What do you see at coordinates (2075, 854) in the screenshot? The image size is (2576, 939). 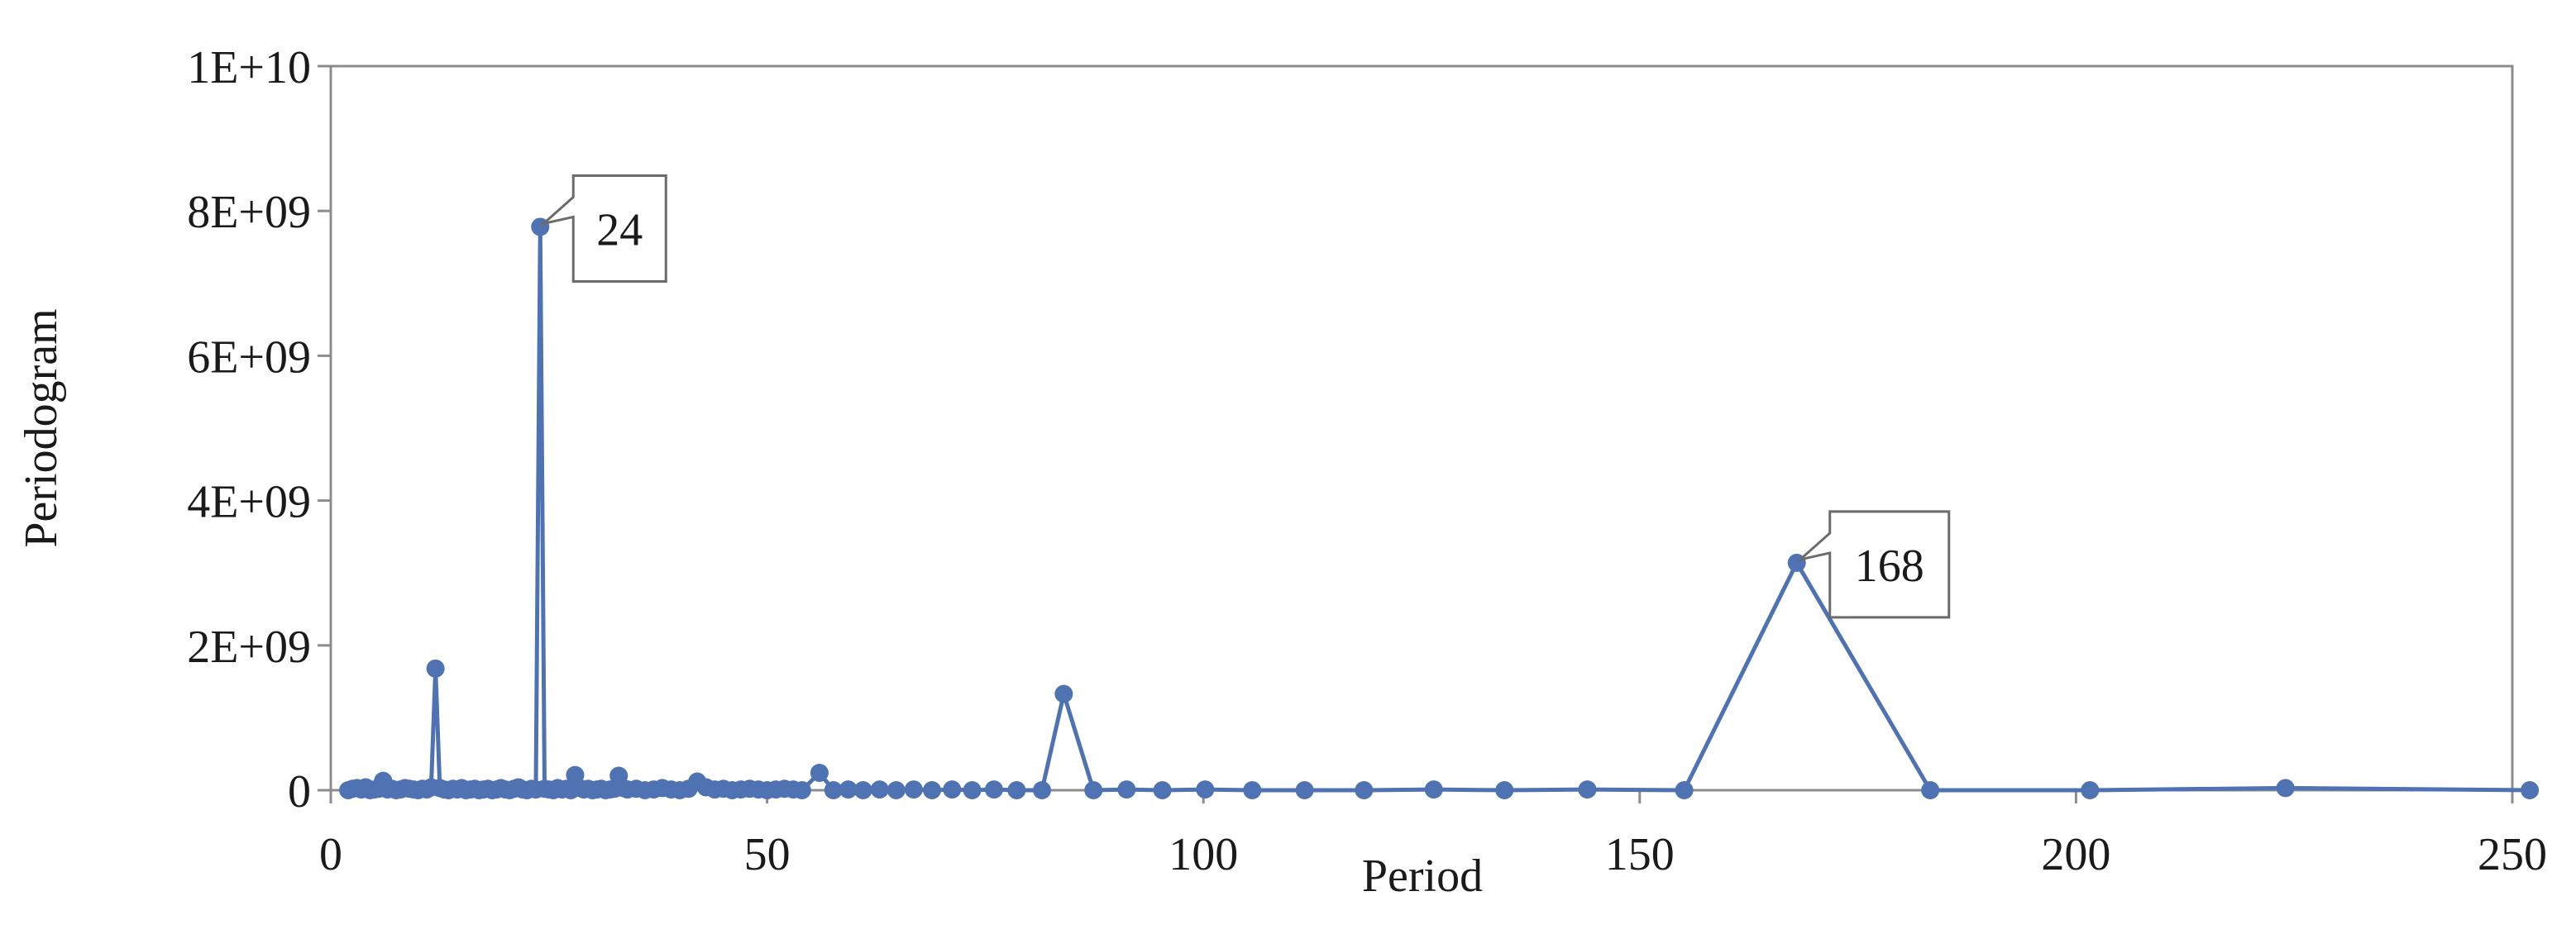 I see `x-tick-label: 200` at bounding box center [2075, 854].